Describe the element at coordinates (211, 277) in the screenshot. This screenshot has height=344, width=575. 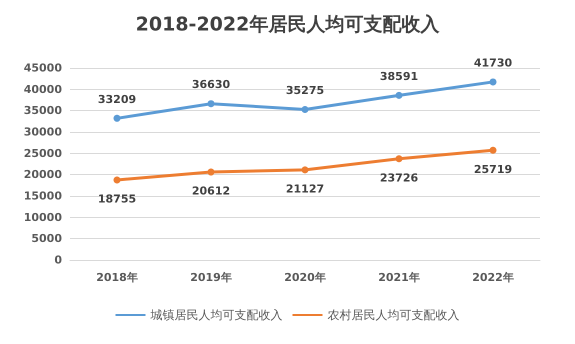
I see `x-tick-label: 2019年` at that location.